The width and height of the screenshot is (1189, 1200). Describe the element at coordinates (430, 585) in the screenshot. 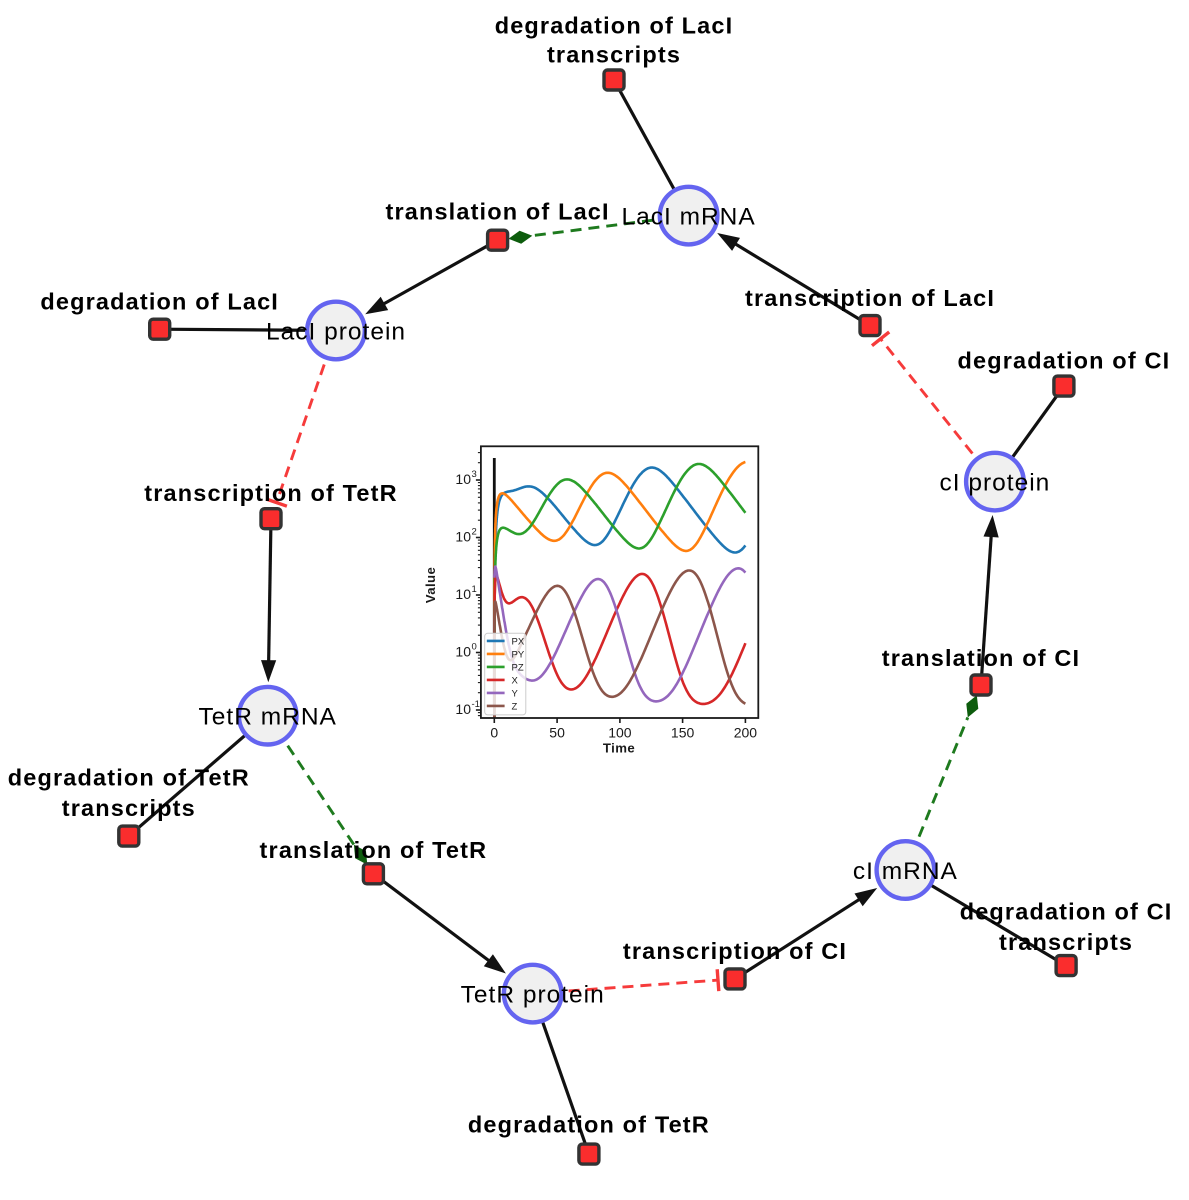

I see `svg-text: Value` at that location.